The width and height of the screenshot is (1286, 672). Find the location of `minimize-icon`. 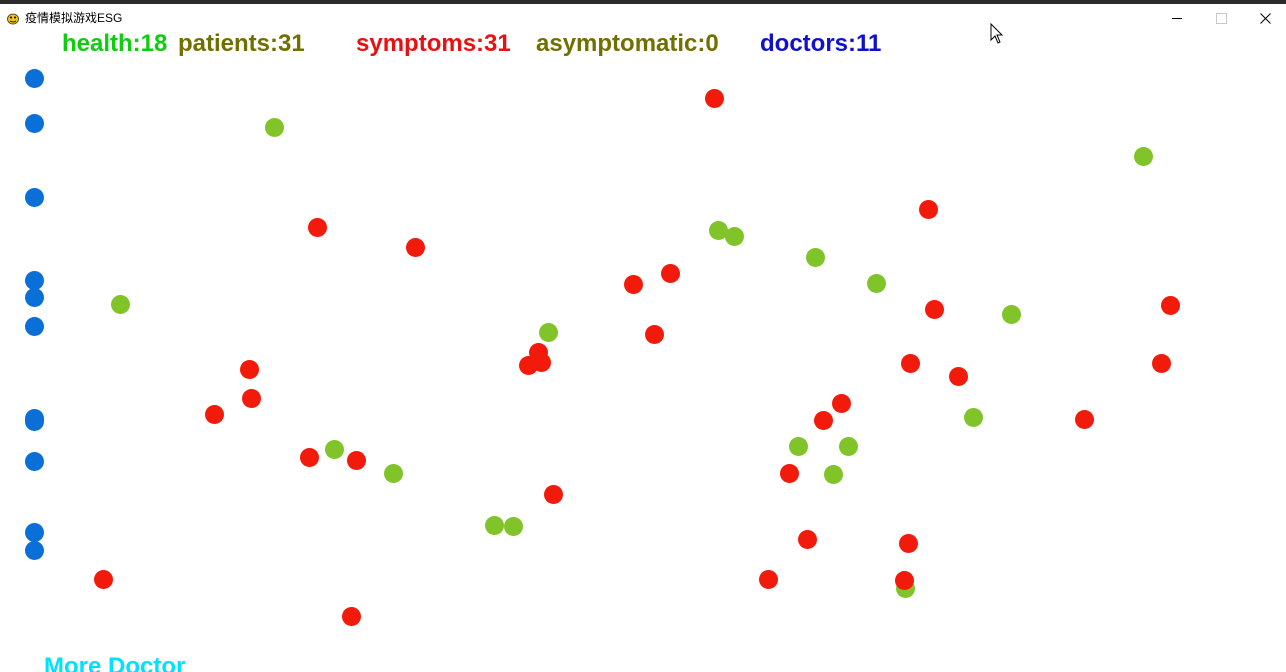

minimize-icon is located at coordinates (1177, 18).